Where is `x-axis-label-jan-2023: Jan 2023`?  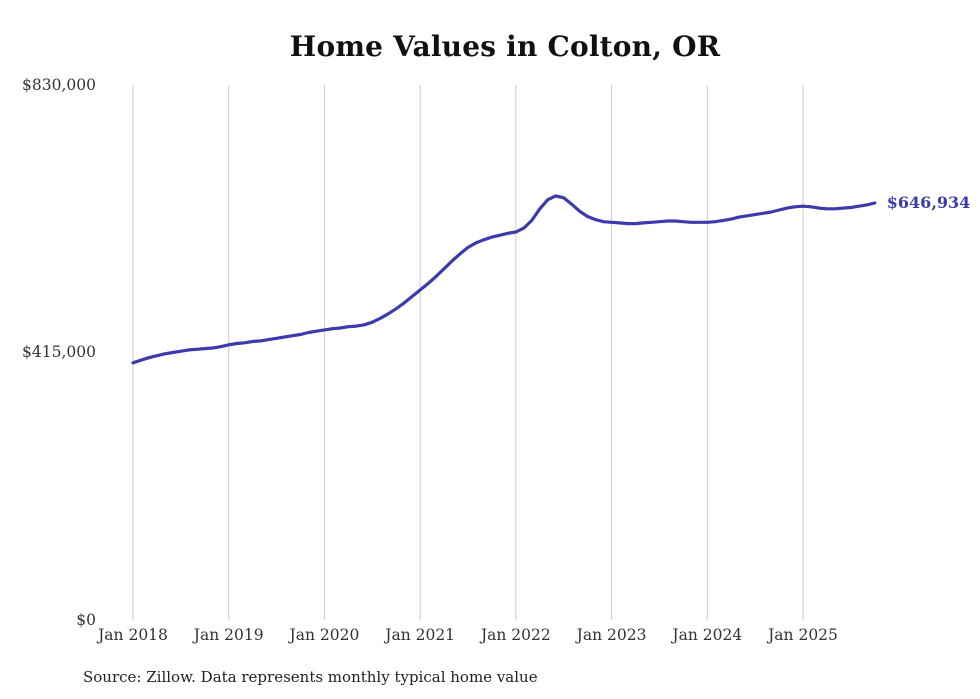
x-axis-label-jan-2023: Jan 2023 is located at coordinates (611, 635).